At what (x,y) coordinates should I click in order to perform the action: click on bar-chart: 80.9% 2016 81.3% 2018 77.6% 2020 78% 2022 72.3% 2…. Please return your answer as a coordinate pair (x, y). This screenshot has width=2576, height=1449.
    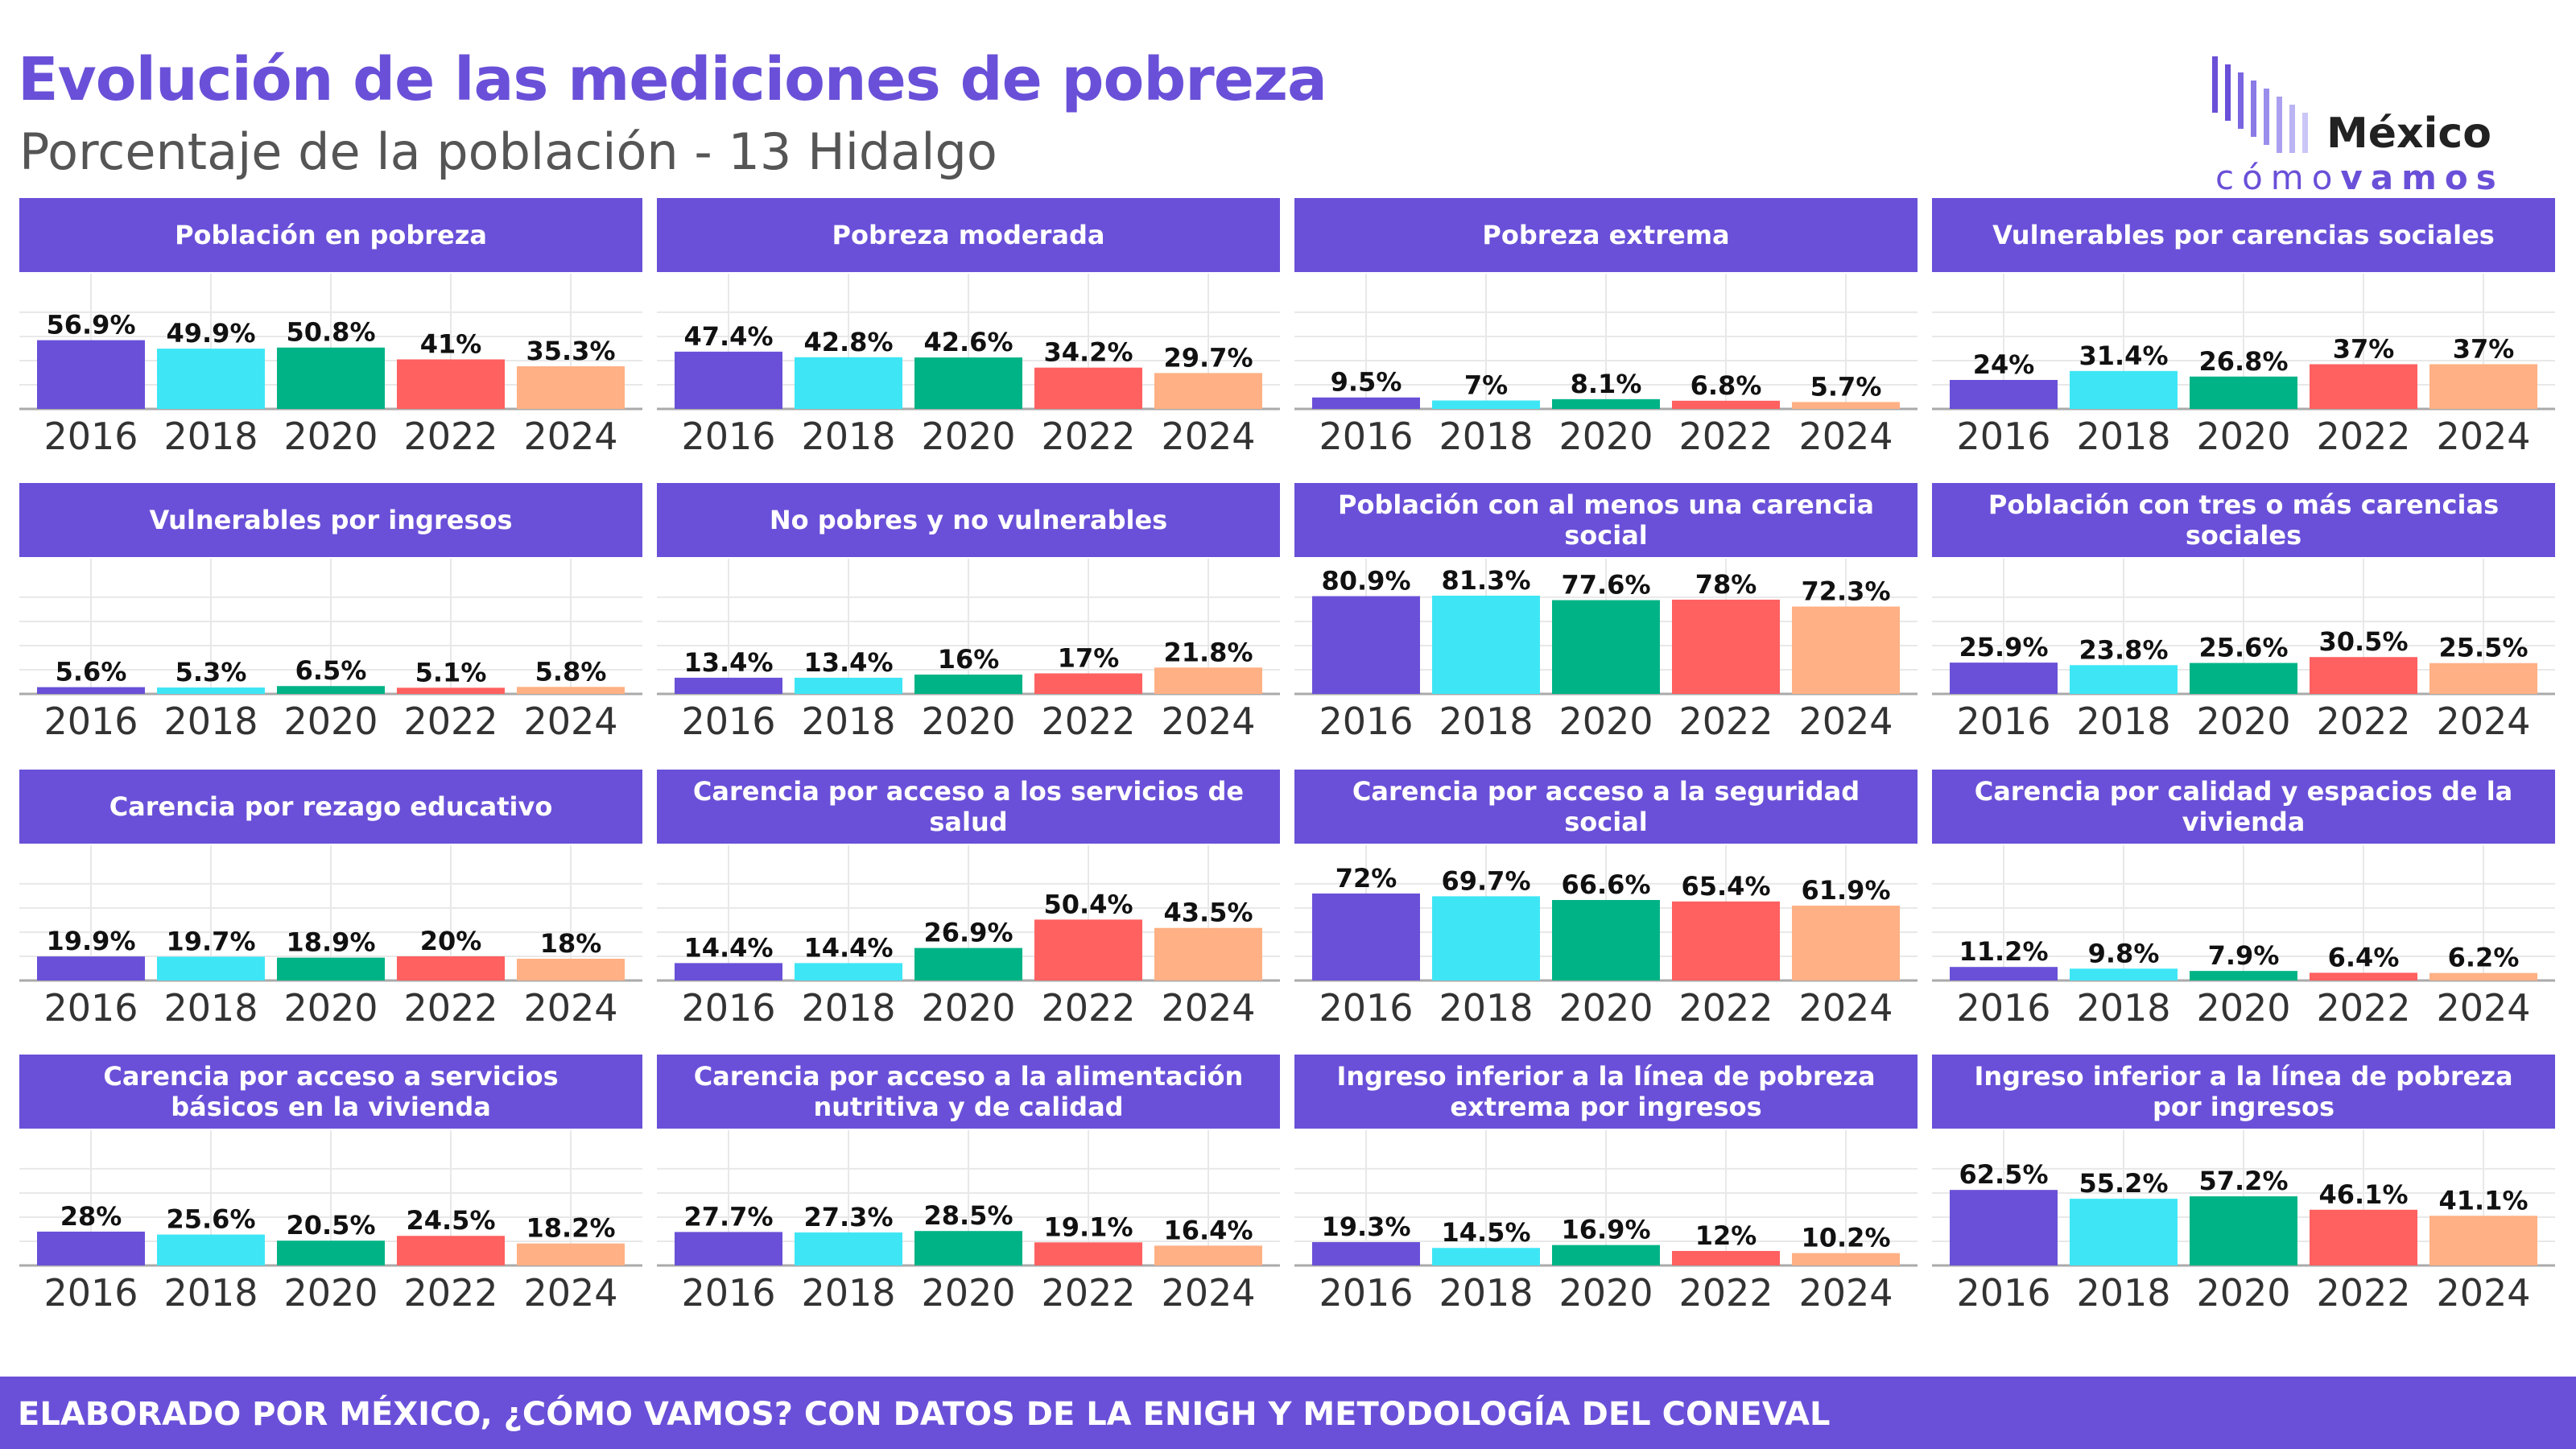
    Looking at the image, I should click on (1606, 651).